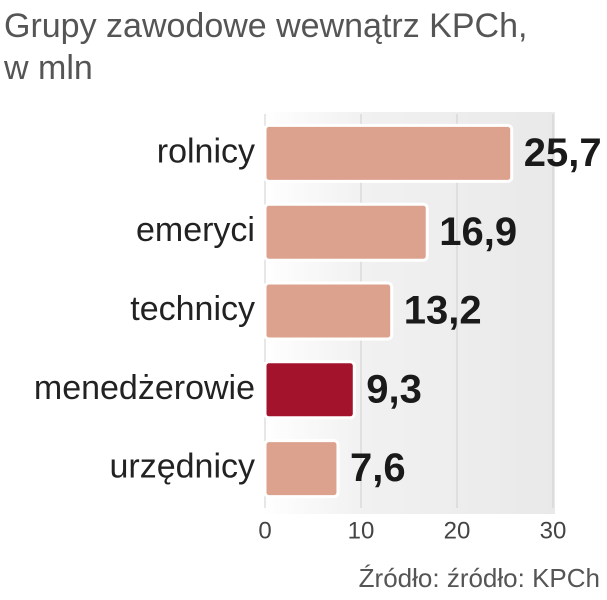 The image size is (607, 600). I want to click on category-label: urzędnicy, so click(182, 467).